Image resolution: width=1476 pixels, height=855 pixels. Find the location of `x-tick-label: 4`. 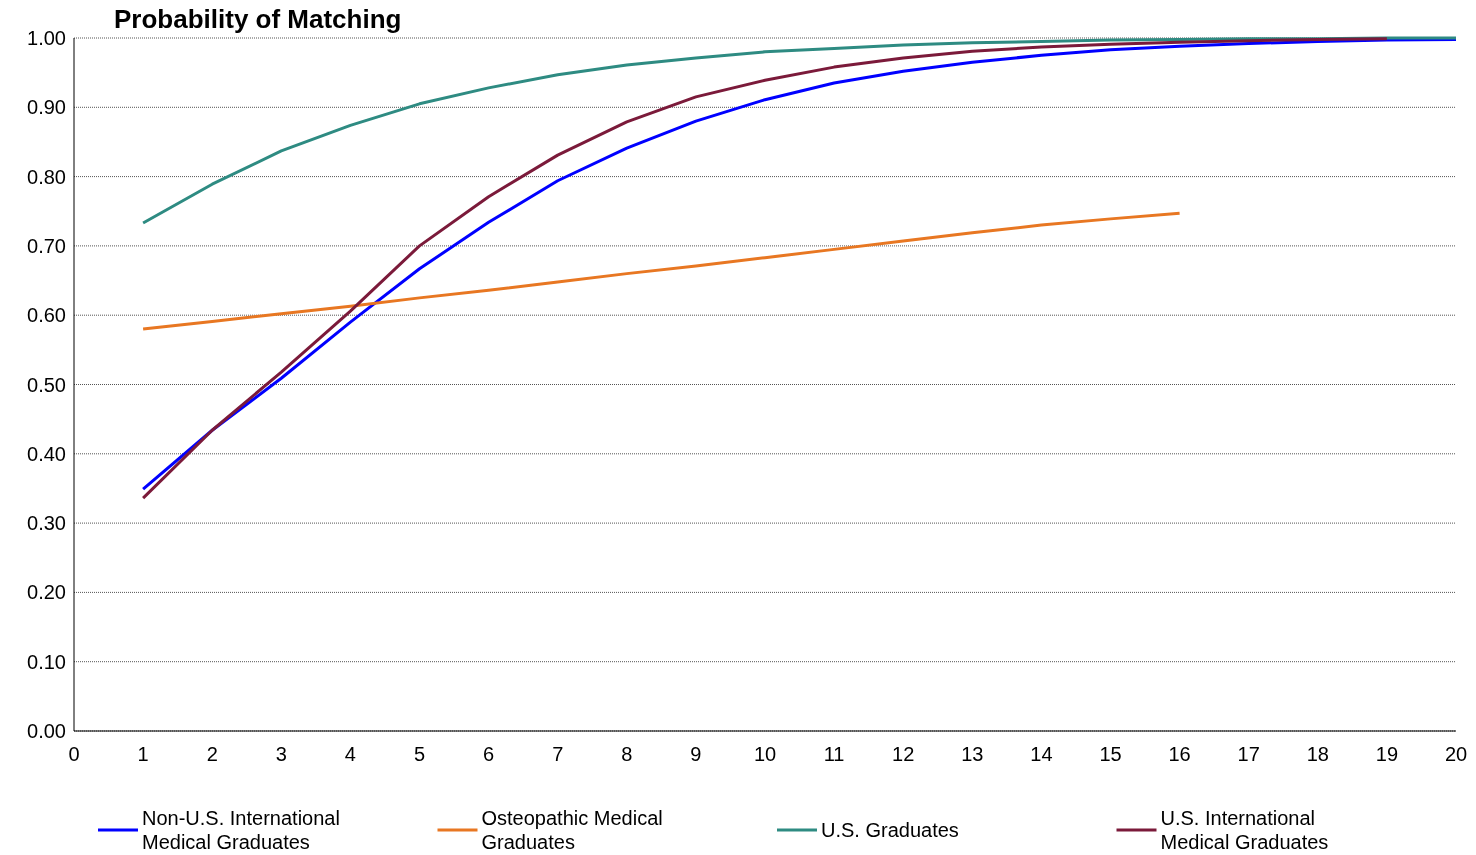

x-tick-label: 4 is located at coordinates (350, 754).